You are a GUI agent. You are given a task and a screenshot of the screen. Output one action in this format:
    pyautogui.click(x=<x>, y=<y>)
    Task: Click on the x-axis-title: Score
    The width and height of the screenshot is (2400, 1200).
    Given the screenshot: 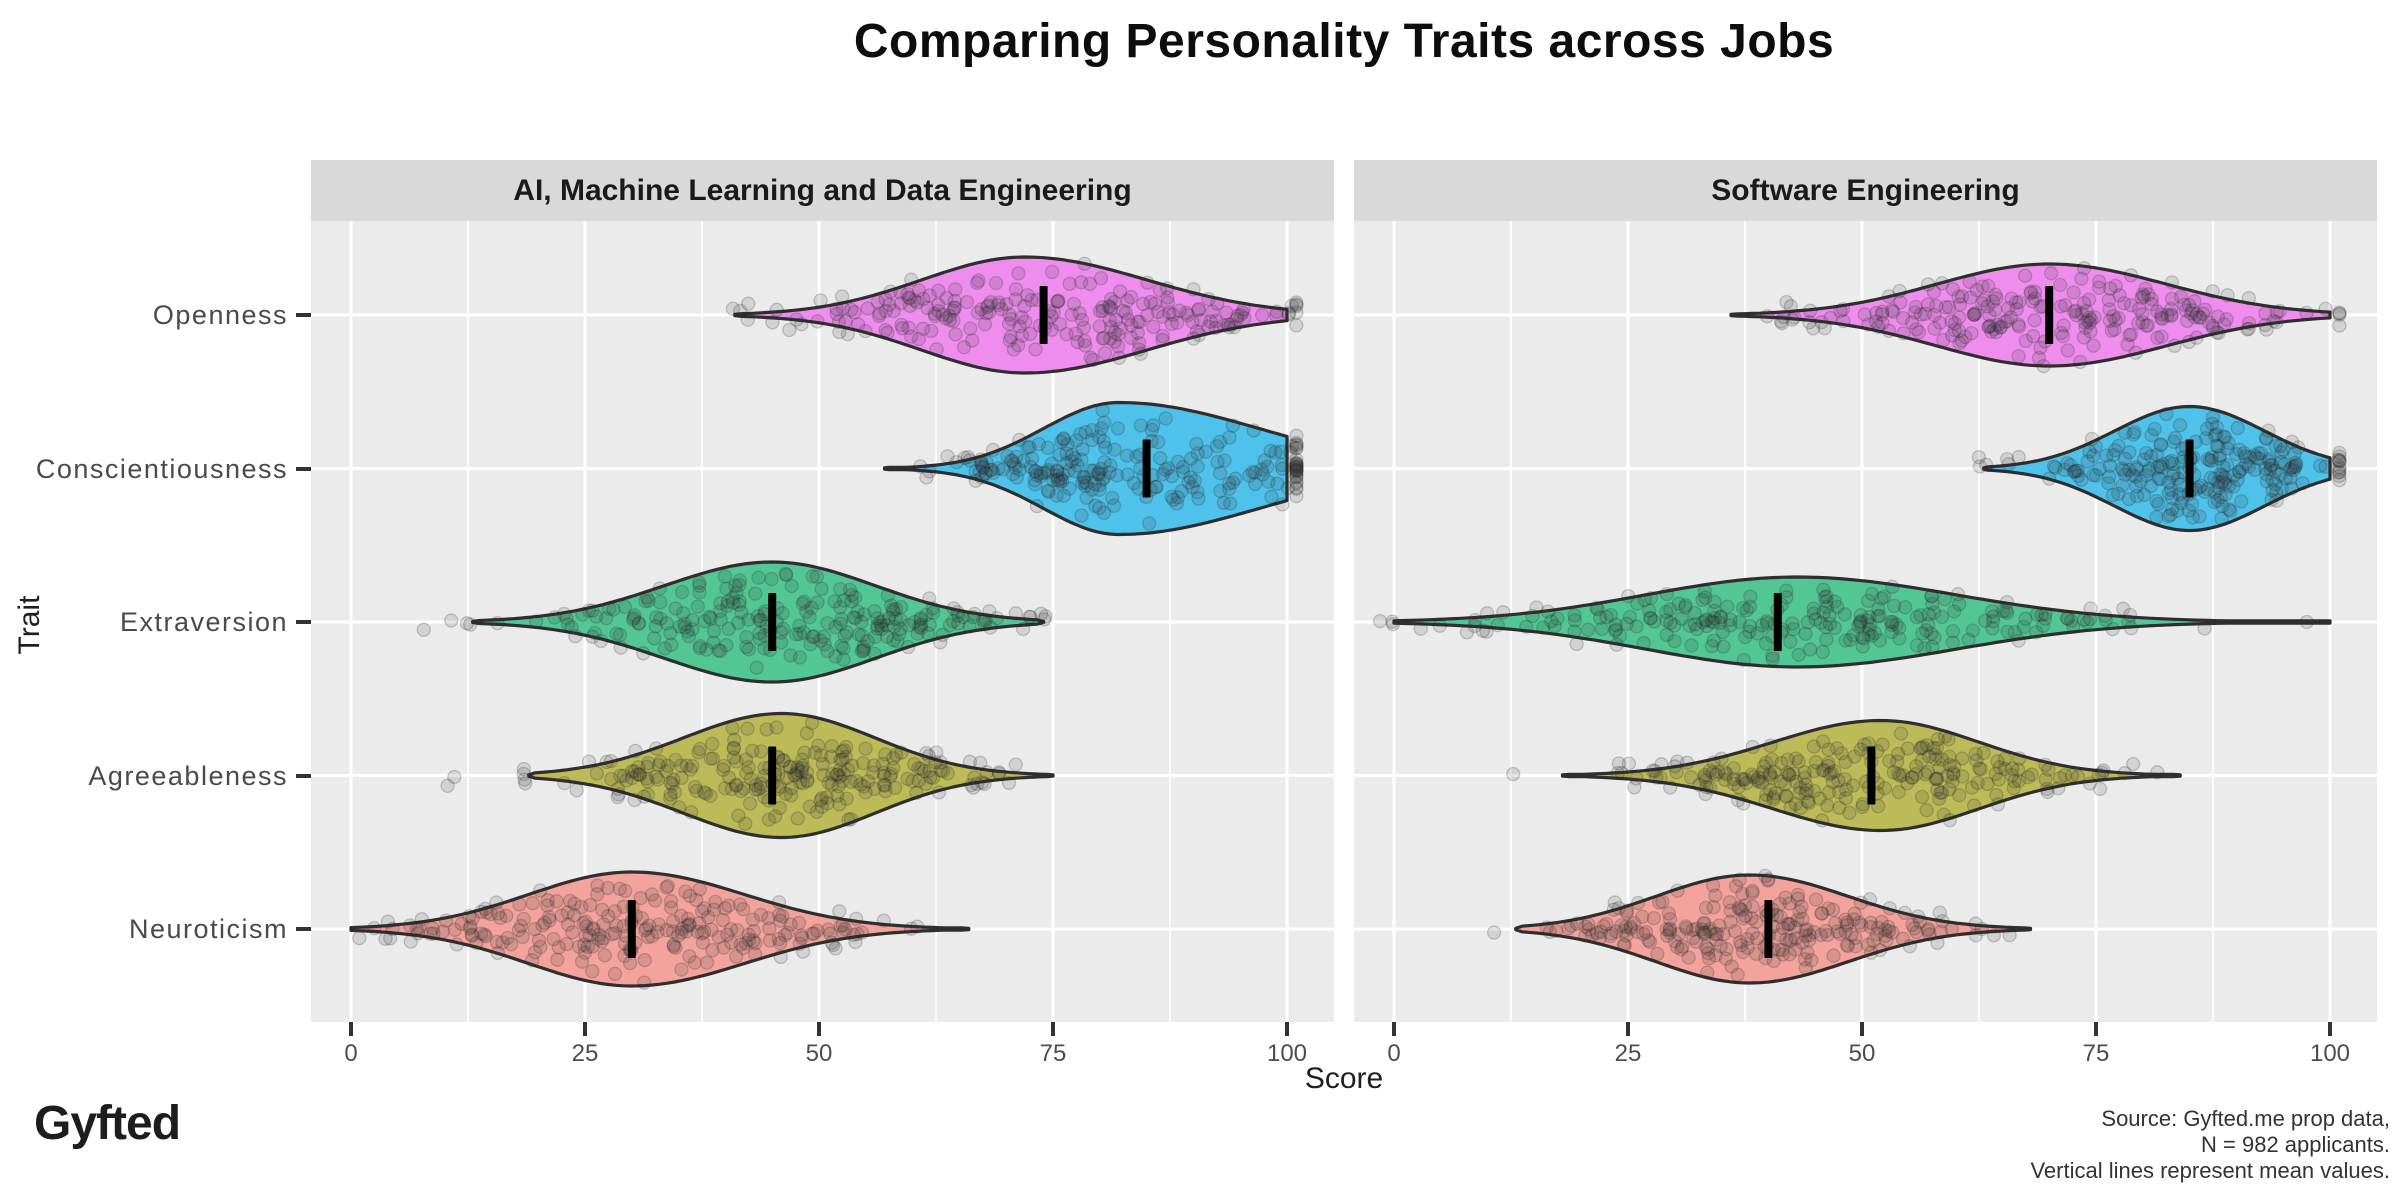 What is the action you would take?
    pyautogui.click(x=1344, y=1078)
    